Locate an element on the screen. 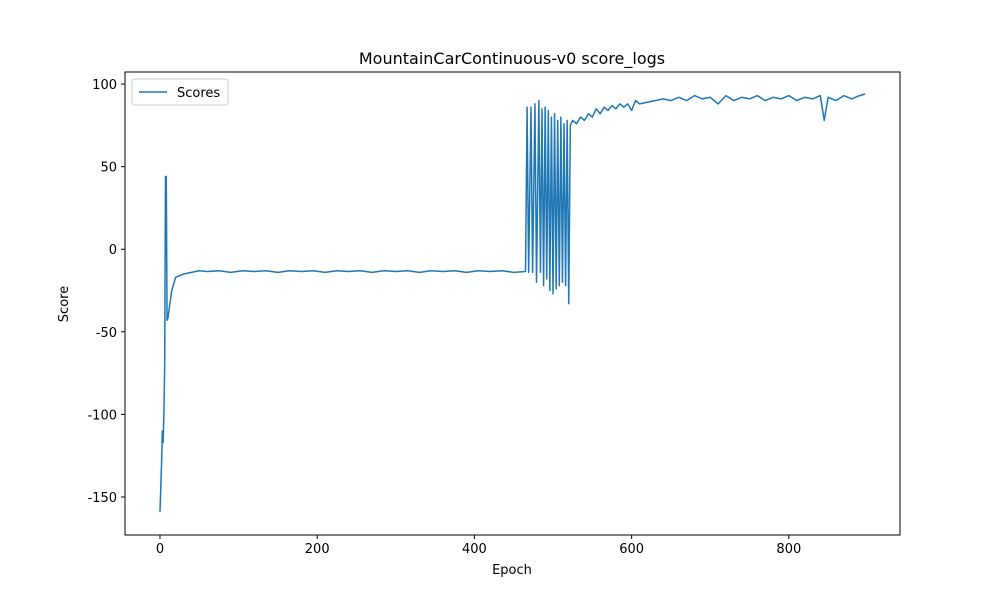 The image size is (1000, 604). chart-title: MountainCarContinuous-v0 score_logs is located at coordinates (512, 59).